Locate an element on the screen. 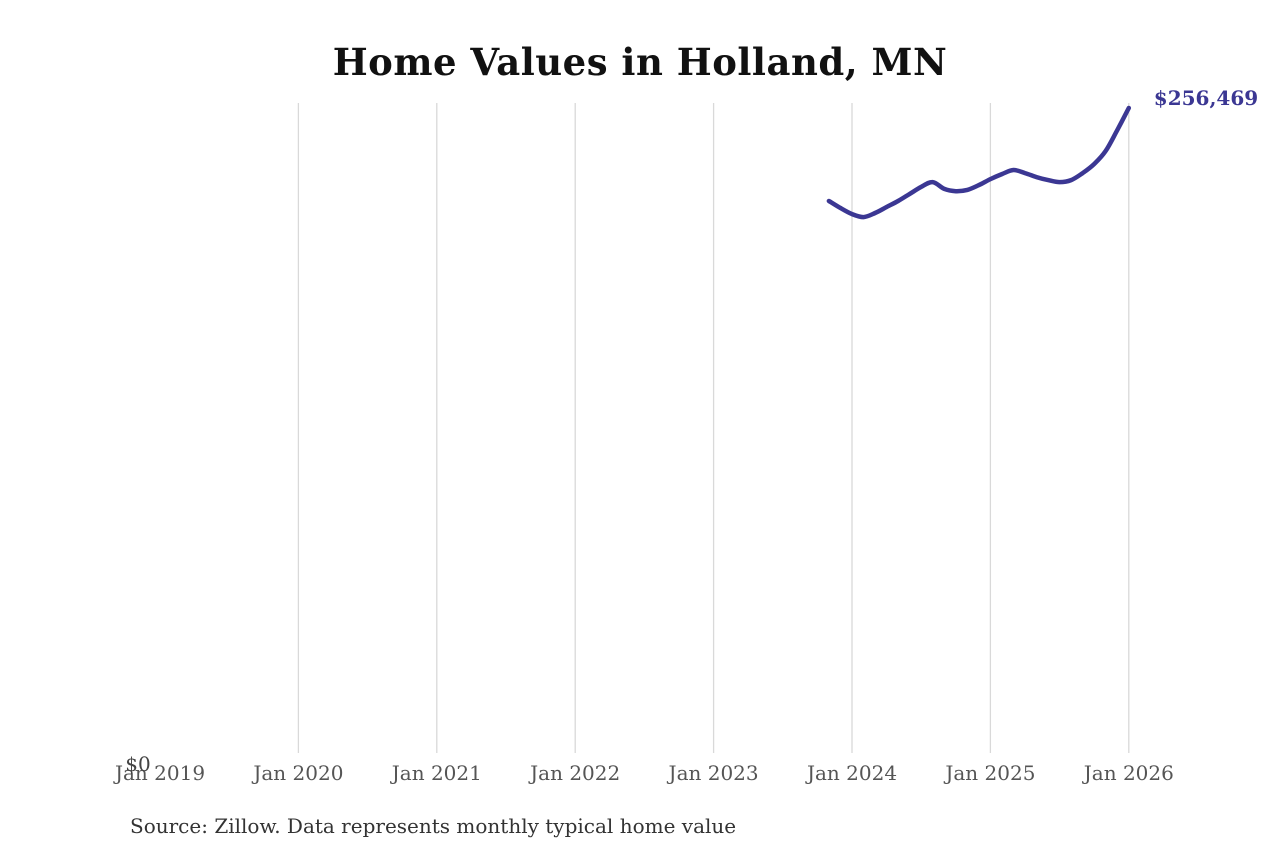 Image resolution: width=1280 pixels, height=853 pixels. y-axis-zero-label: $0 is located at coordinates (138, 764).